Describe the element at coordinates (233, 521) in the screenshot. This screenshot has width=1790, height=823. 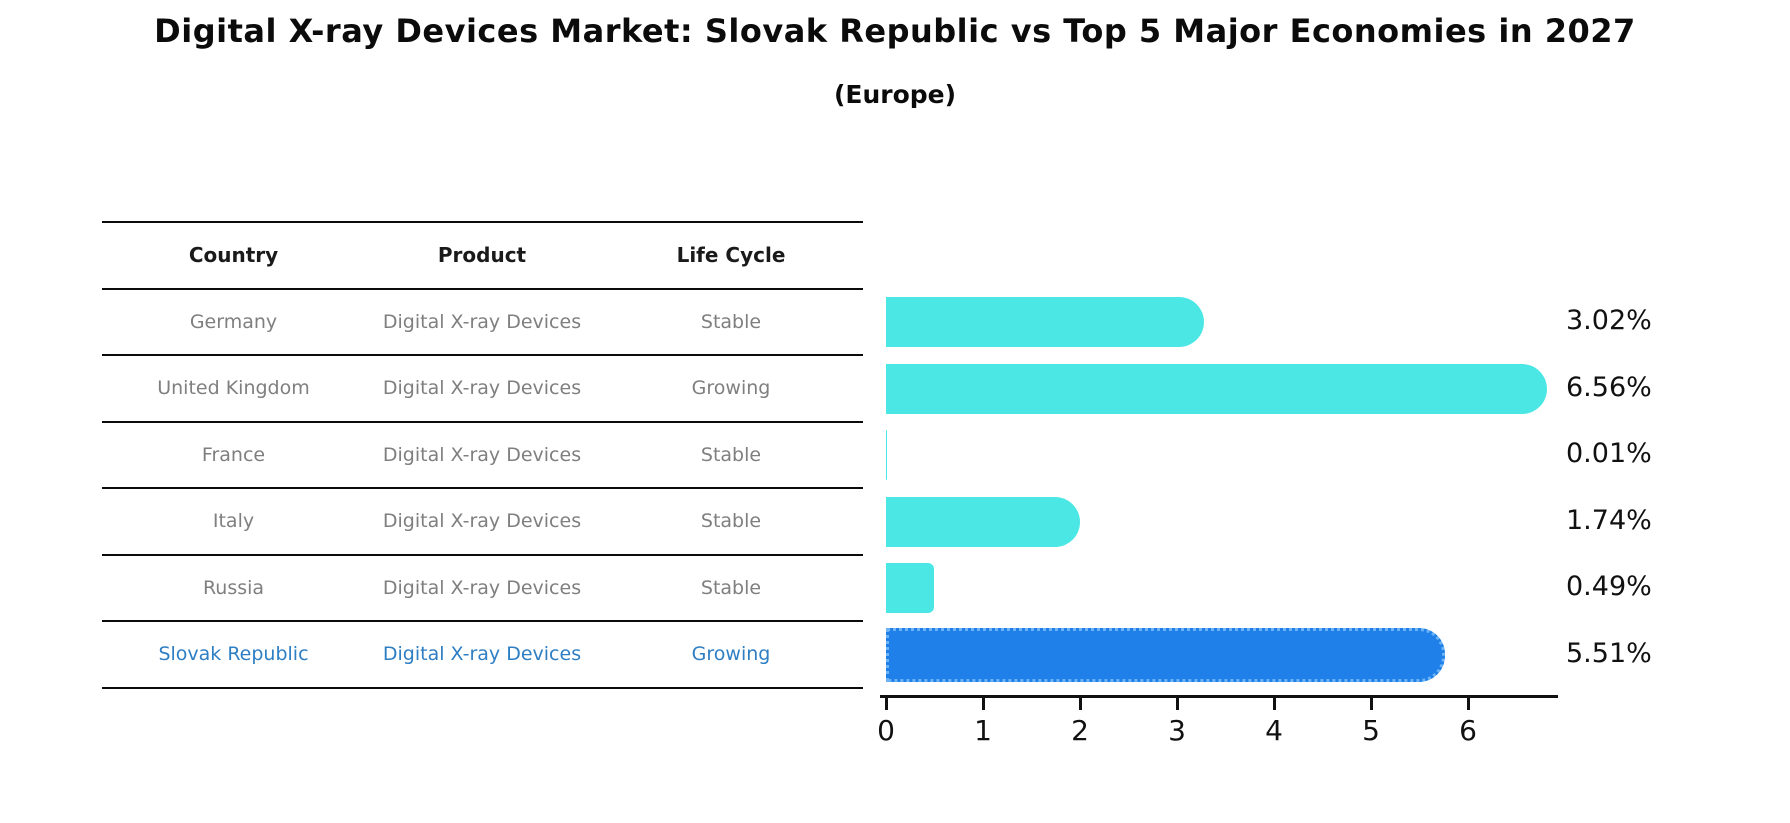
I see `table-cell: Italy` at that location.